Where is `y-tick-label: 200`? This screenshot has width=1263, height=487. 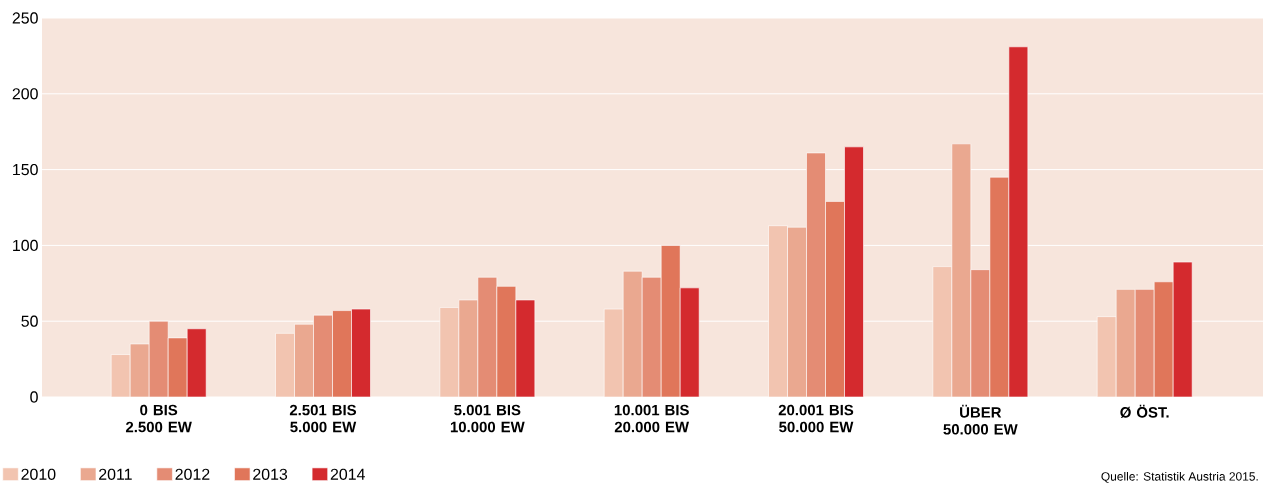 y-tick-label: 200 is located at coordinates (25, 94).